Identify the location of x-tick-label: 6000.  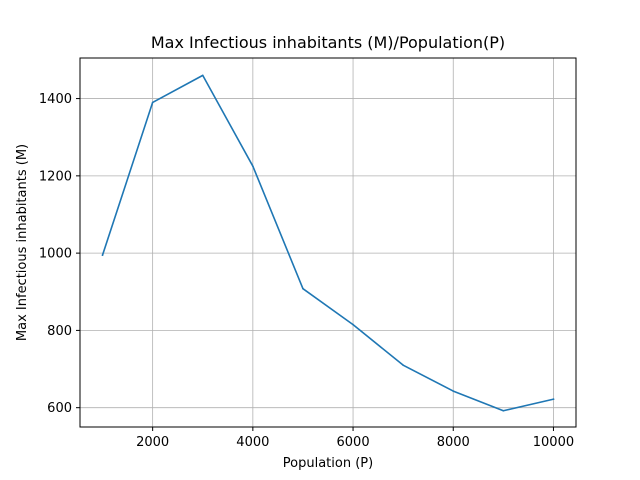
(353, 442).